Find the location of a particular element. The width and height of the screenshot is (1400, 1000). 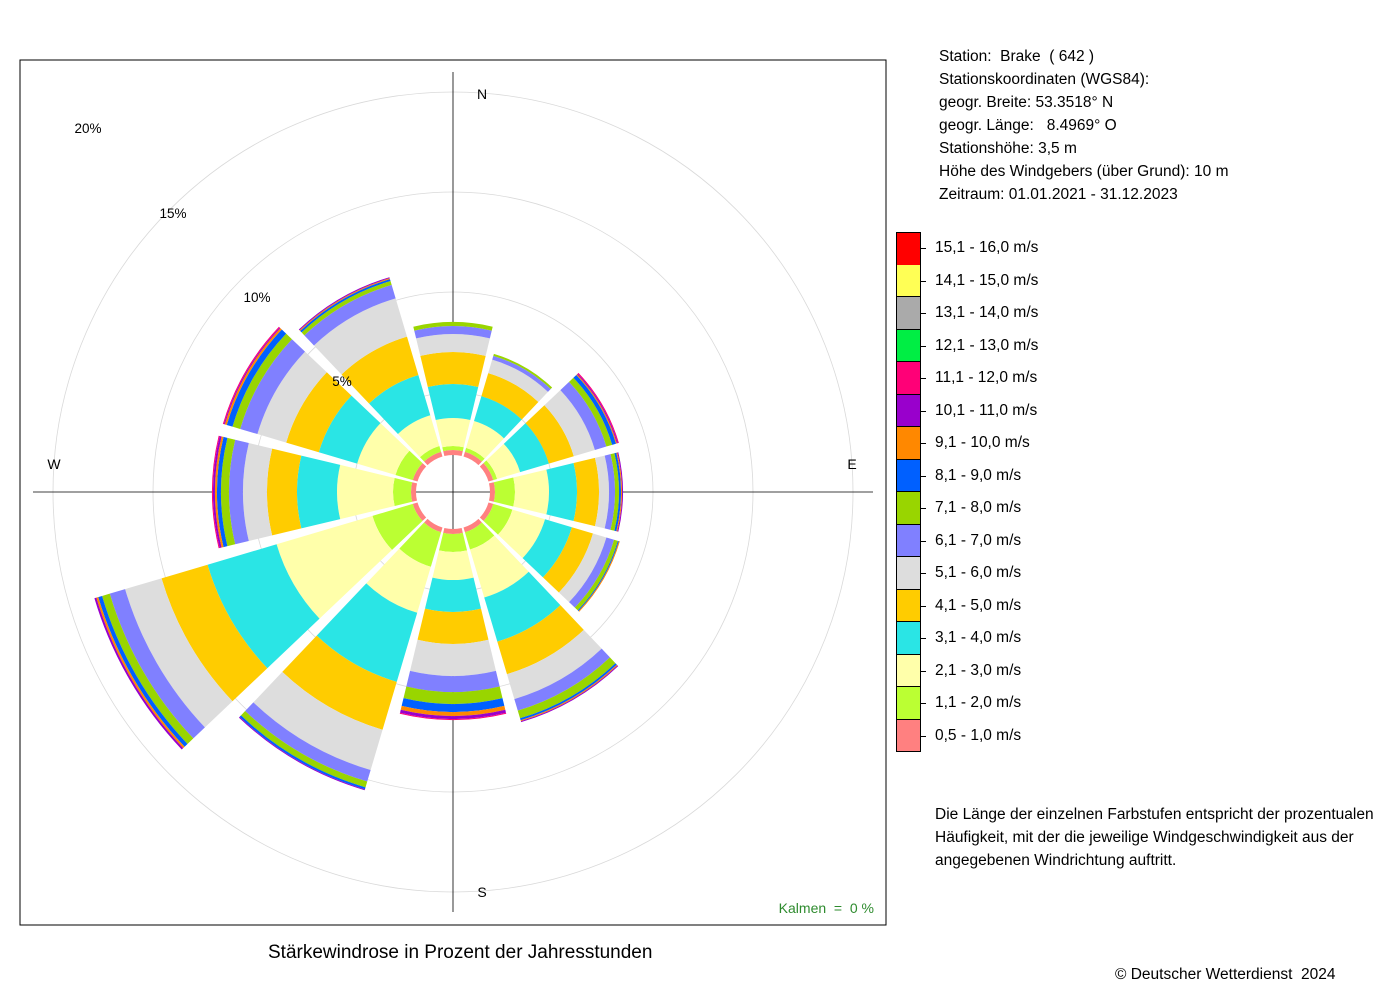

sector-300° is located at coordinates (324, 404).